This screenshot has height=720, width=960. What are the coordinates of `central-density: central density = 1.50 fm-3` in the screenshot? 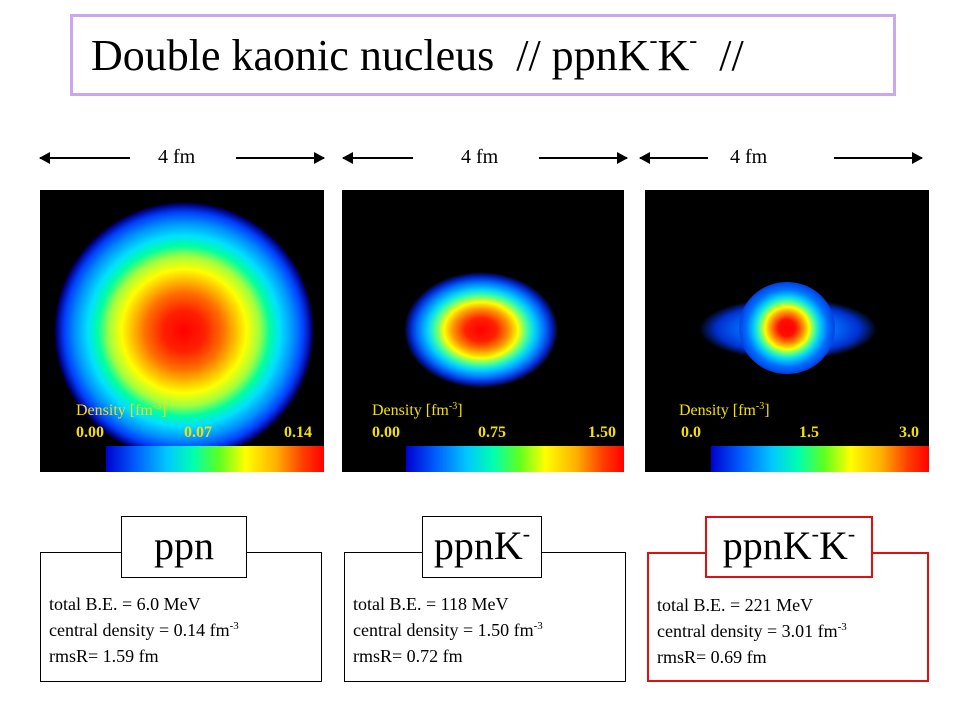 It's located at (448, 630).